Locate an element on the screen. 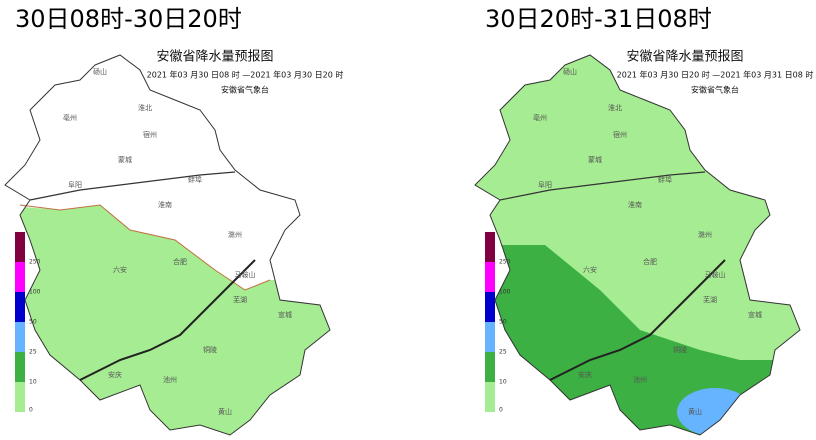 Image resolution: width=816 pixels, height=440 pixels. forecast-period: 2021 年03 月30 日20 时 —2021 年03 月31 日08 时 is located at coordinates (715, 75).